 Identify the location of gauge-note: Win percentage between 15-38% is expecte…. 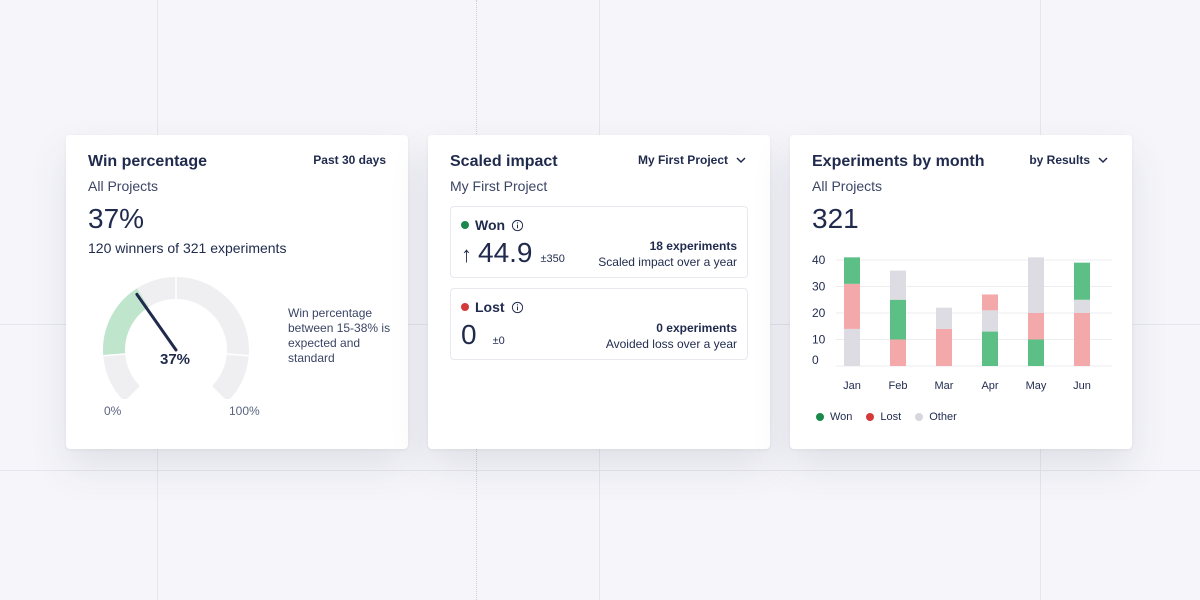
(339, 335).